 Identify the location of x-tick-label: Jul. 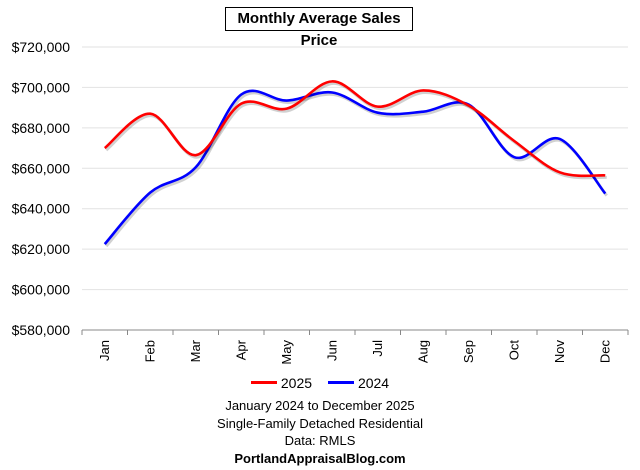
(377, 348).